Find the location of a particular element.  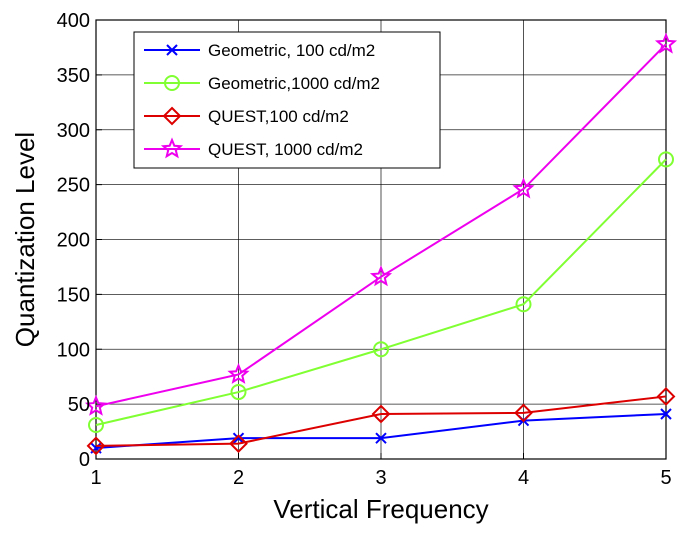

legend-entry: Geometric, 100 cd/m2 is located at coordinates (259, 50).